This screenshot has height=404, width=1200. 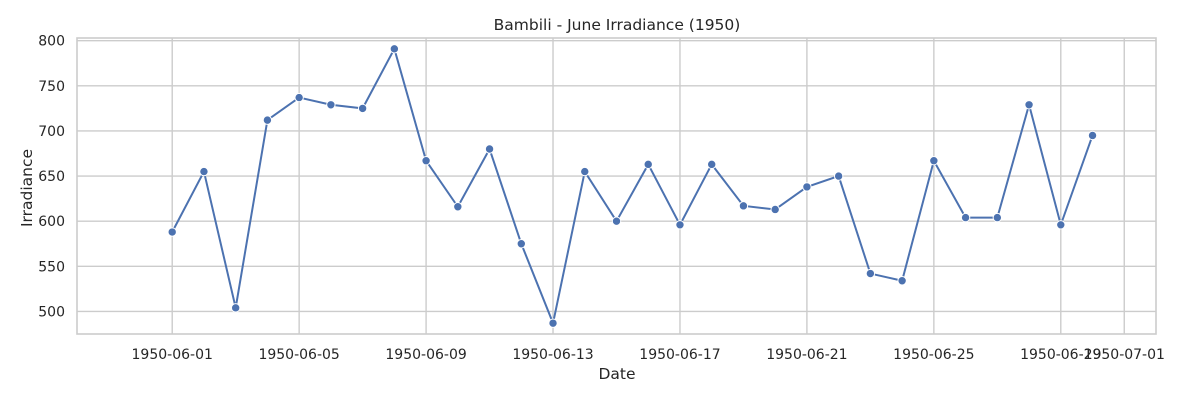 I want to click on x-axis-label: Date, so click(x=616, y=374).